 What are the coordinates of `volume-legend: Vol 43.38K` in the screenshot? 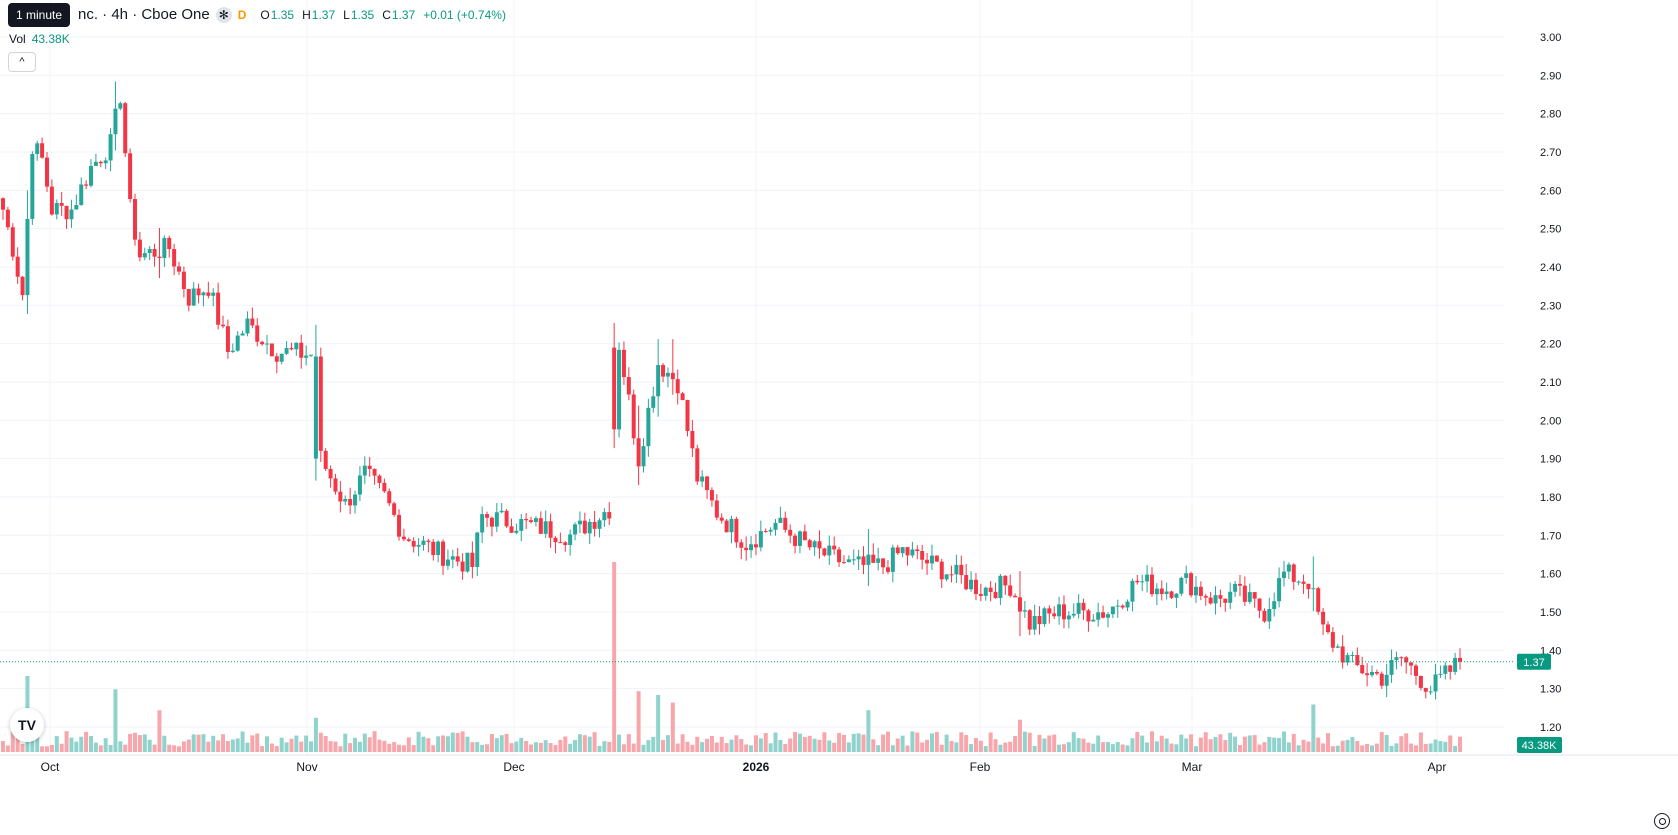 It's located at (39, 39).